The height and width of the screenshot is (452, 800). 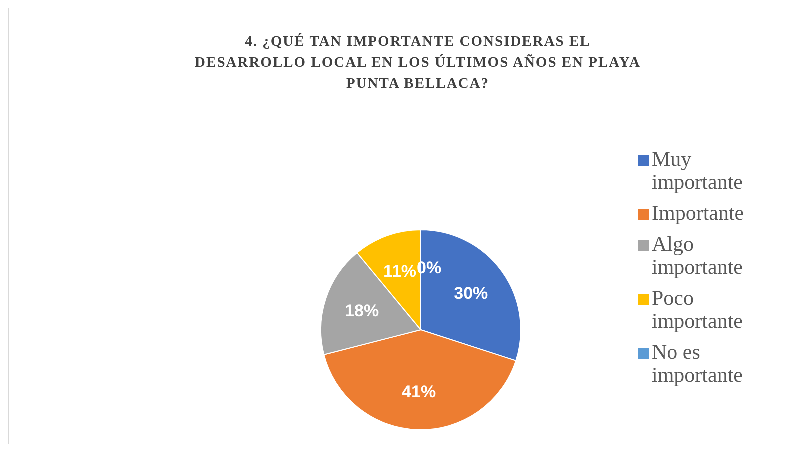 What do you see at coordinates (697, 309) in the screenshot?
I see `legend-label: Poco importante` at bounding box center [697, 309].